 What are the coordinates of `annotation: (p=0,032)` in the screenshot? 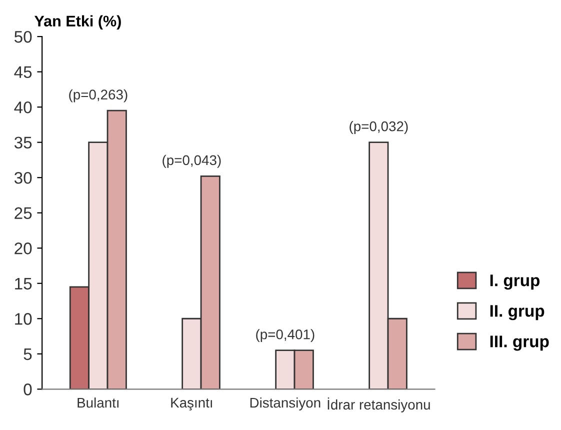 It's located at (379, 127).